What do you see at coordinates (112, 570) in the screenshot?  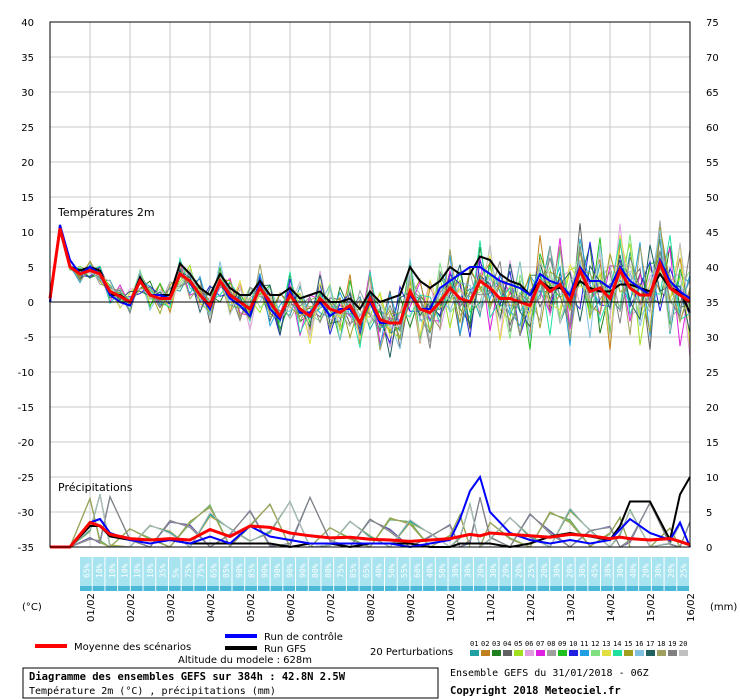 I see `precip-prob-label: 10%` at bounding box center [112, 570].